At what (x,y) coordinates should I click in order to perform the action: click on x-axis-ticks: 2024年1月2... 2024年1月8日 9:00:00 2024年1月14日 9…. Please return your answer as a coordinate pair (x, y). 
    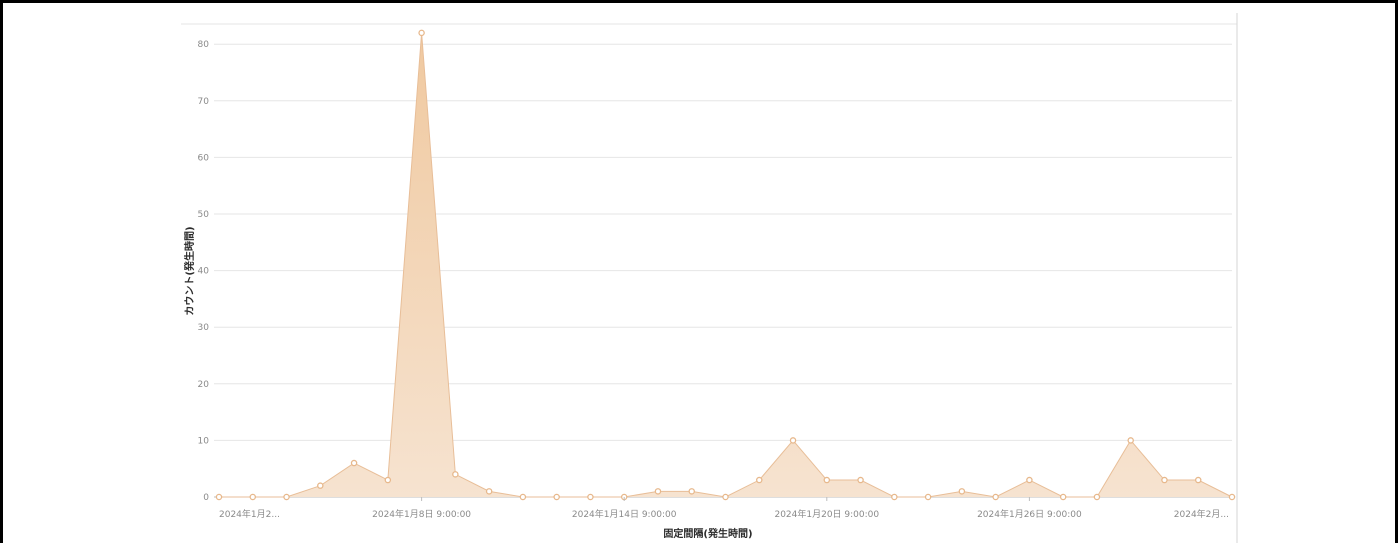
    Looking at the image, I should click on (724, 508).